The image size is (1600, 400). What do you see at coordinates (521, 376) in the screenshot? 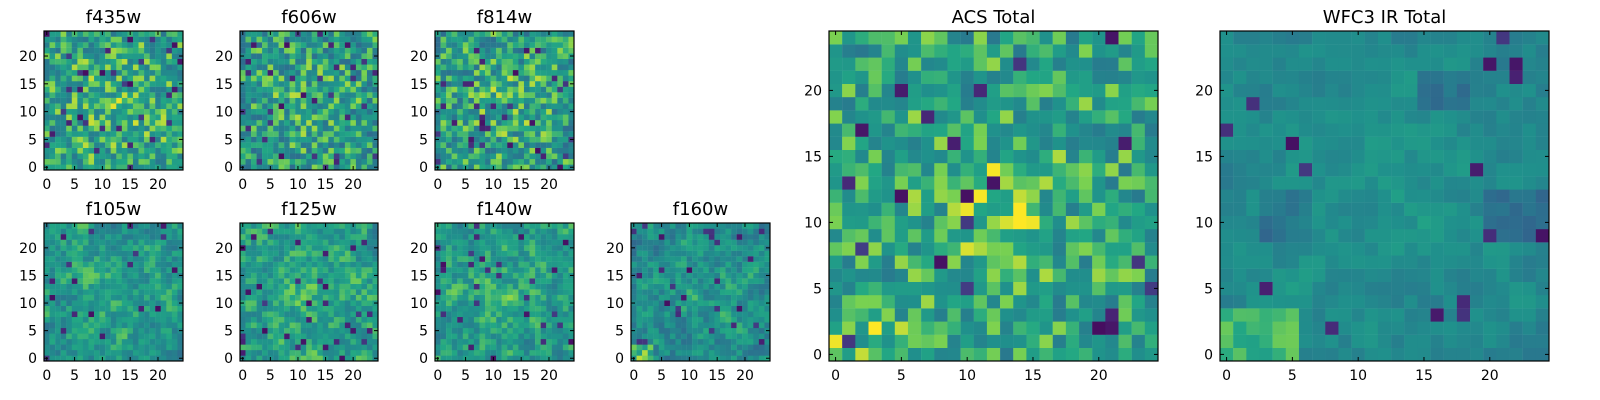
I see `x-tick-label: 15` at bounding box center [521, 376].